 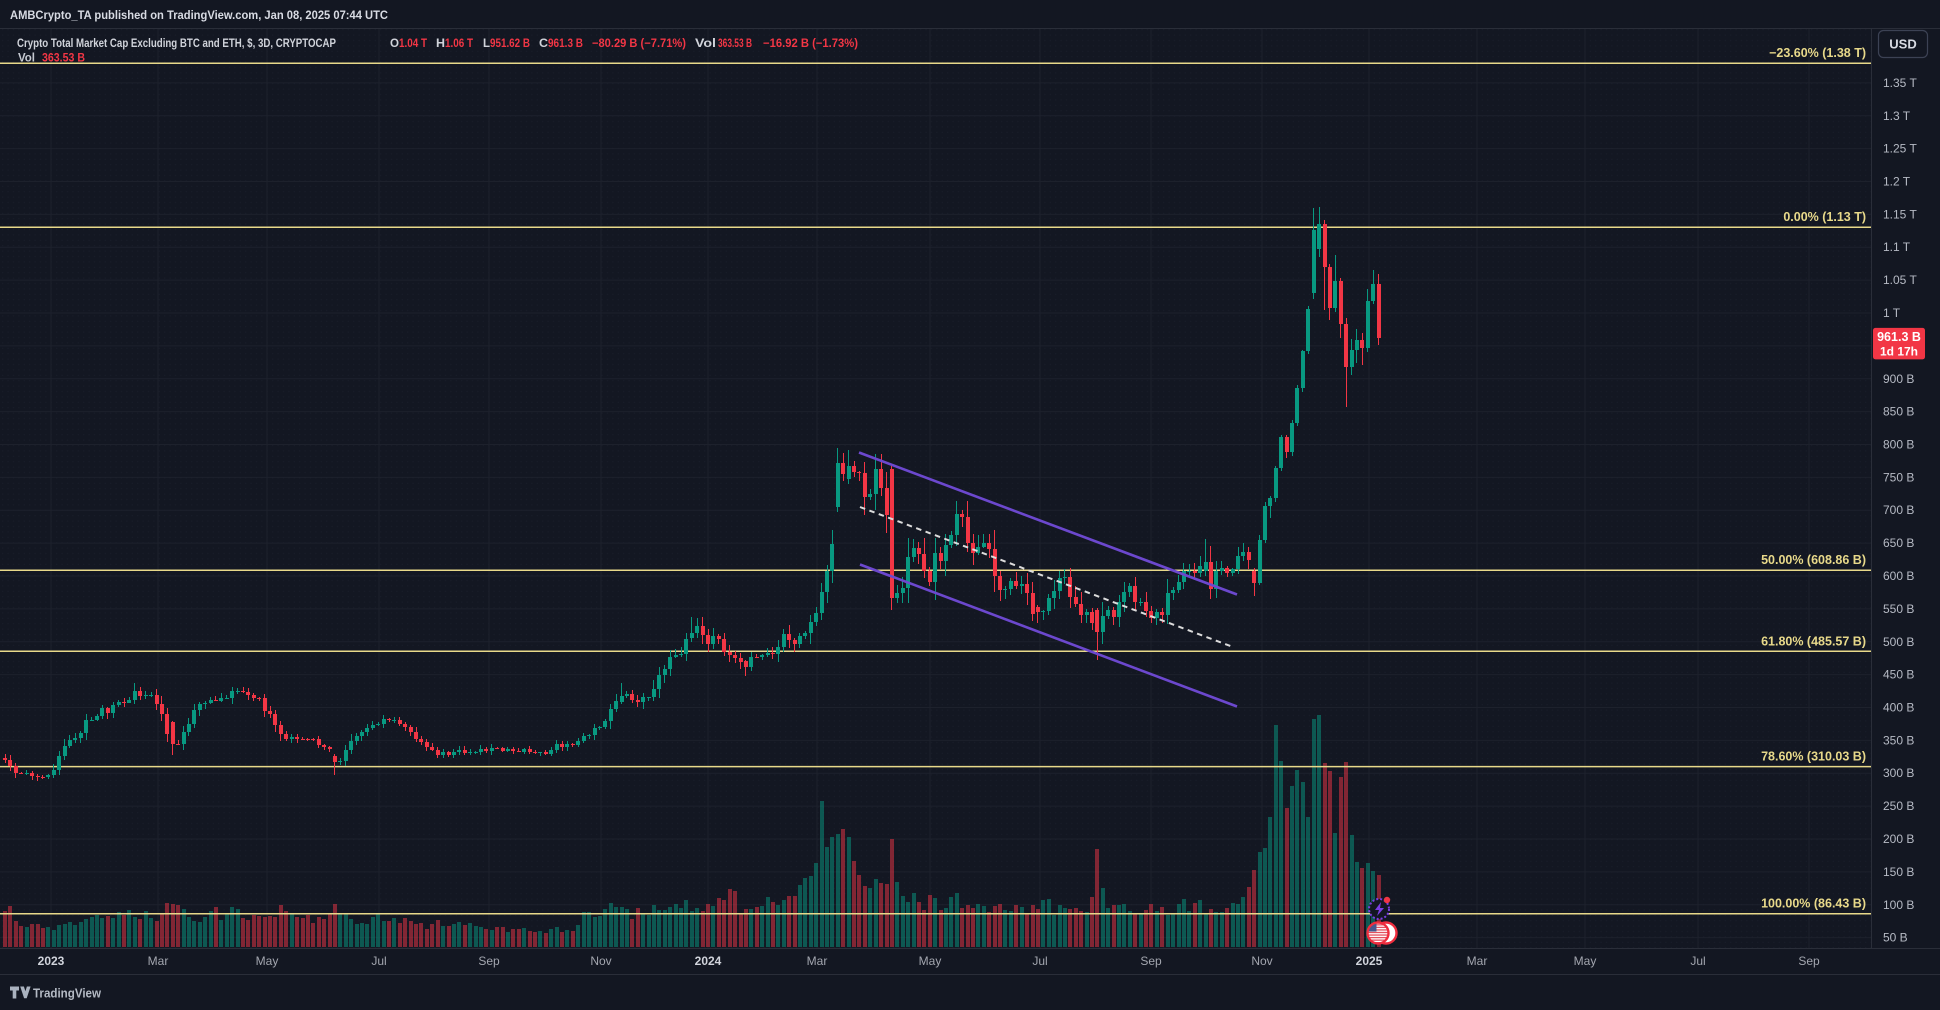 I want to click on svg-text: 300 B, so click(x=1898, y=773).